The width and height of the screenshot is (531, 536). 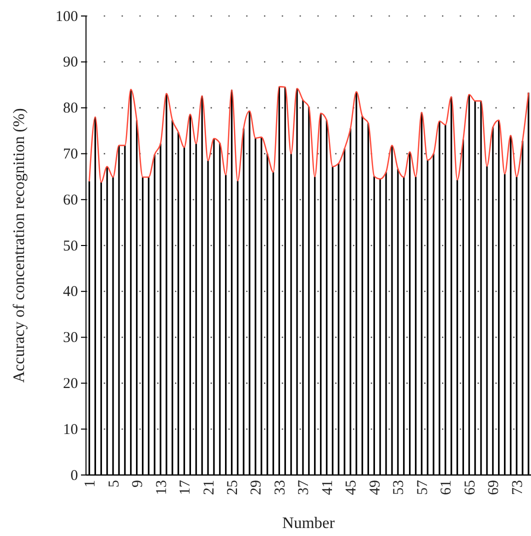 What do you see at coordinates (422, 487) in the screenshot?
I see `x-tick-label: 57` at bounding box center [422, 487].